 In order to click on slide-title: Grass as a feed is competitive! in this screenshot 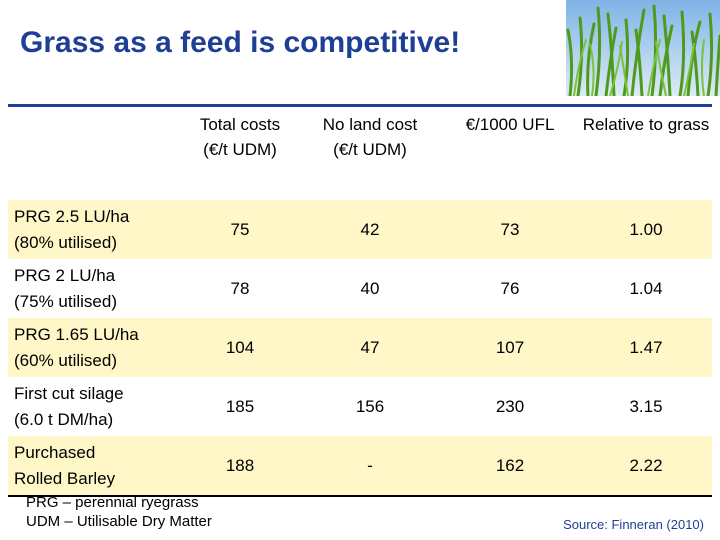, I will do `click(240, 42)`.